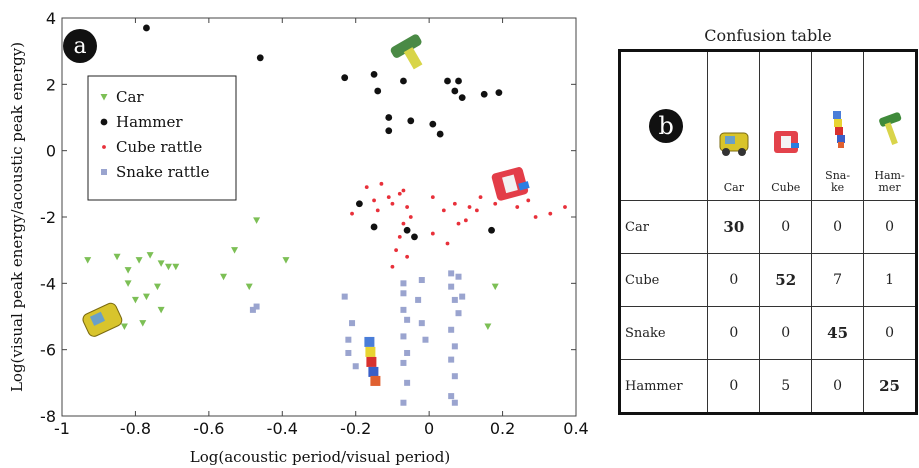 This screenshot has width=919, height=468. Describe the element at coordinates (355, 428) in the screenshot. I see `x-tick-label: -0.2` at that location.